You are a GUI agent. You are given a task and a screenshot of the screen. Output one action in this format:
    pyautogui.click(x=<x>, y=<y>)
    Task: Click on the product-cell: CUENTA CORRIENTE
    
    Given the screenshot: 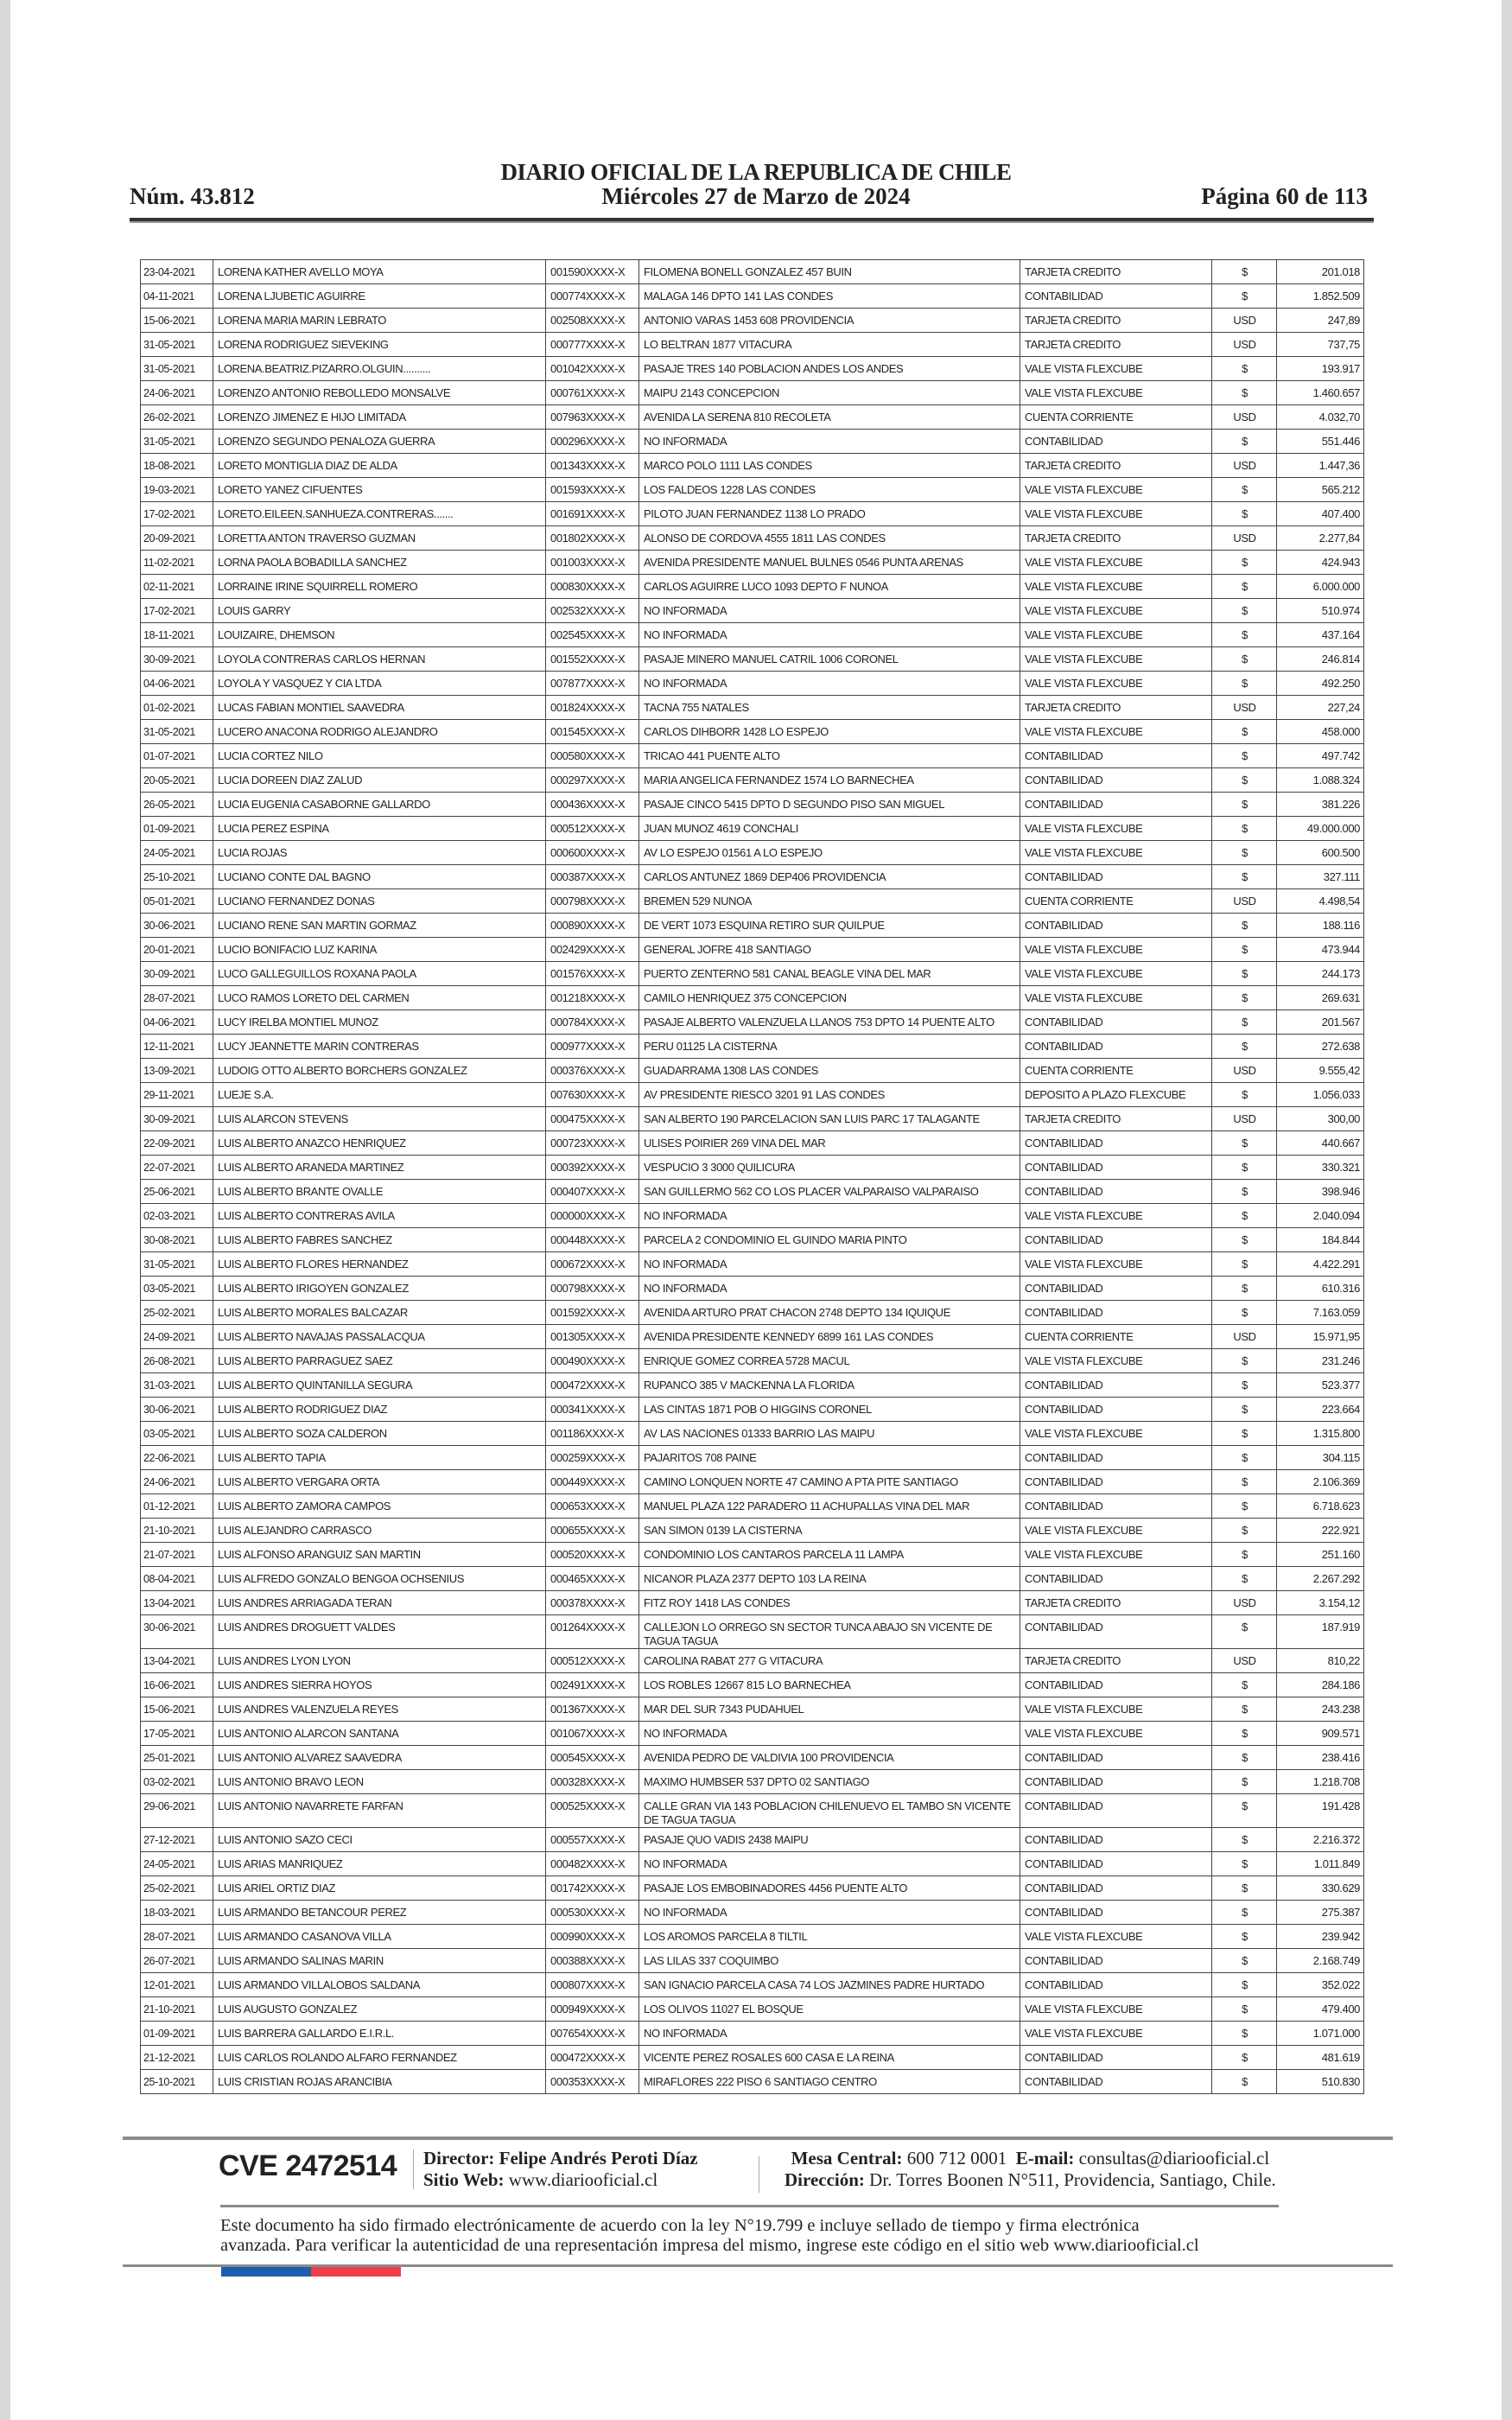 What is the action you would take?
    pyautogui.click(x=1116, y=1070)
    